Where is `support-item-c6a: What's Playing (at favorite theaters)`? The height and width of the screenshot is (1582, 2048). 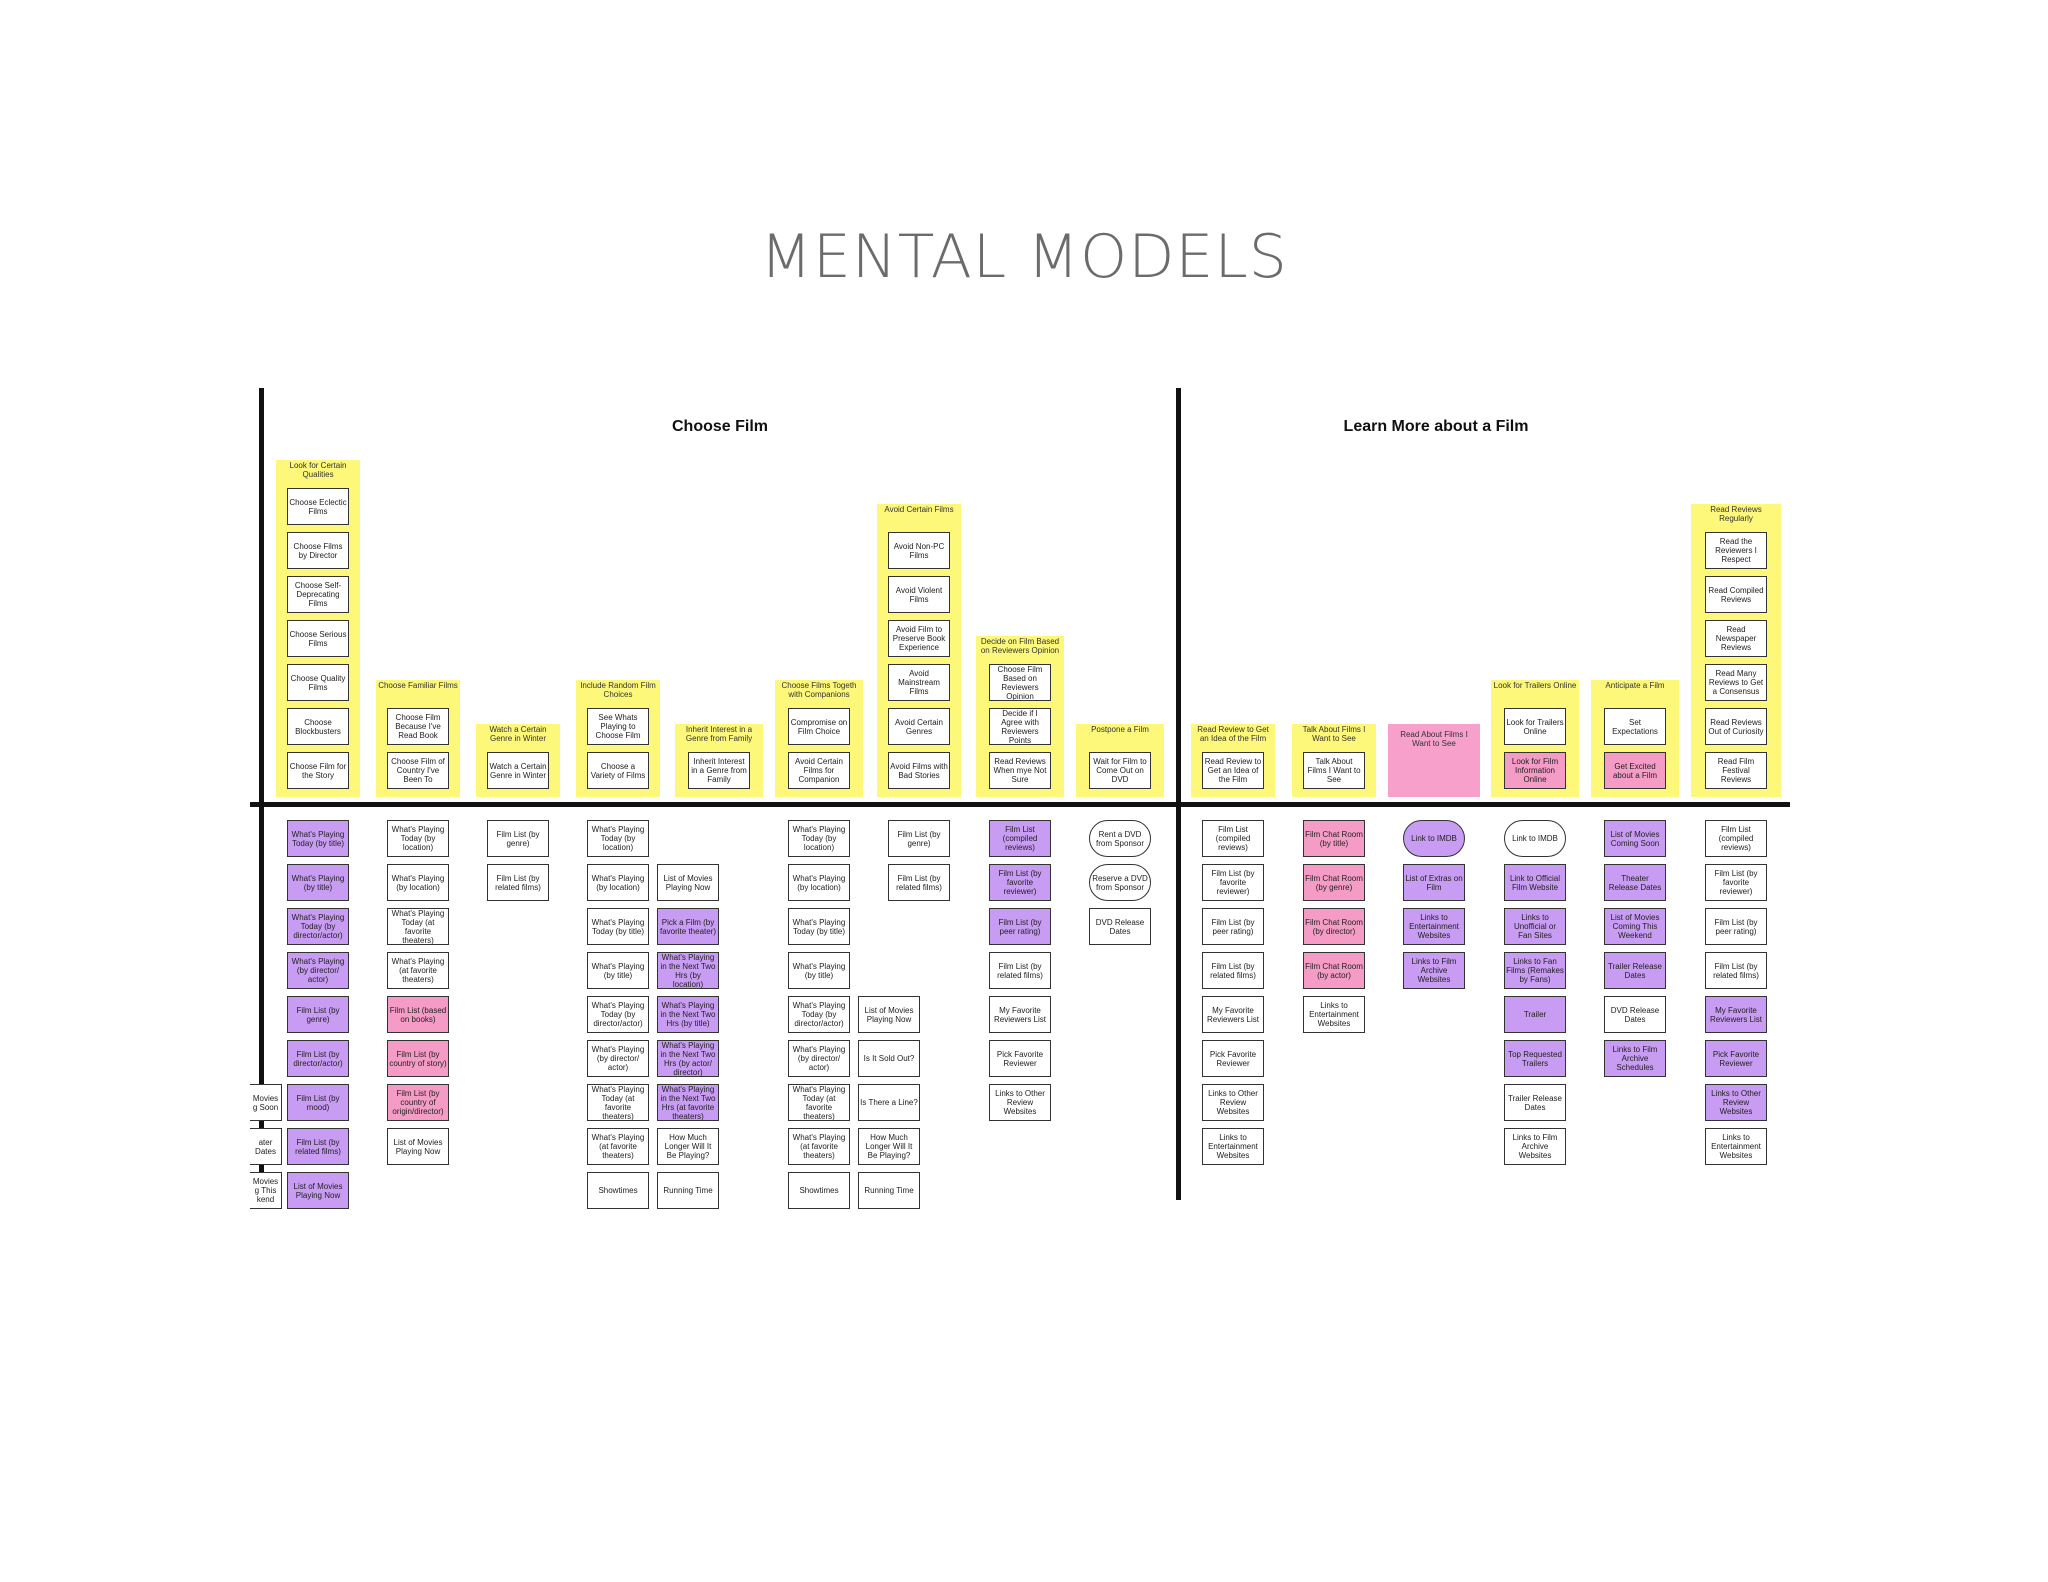
support-item-c6a: What's Playing (at favorite theaters) is located at coordinates (819, 1146).